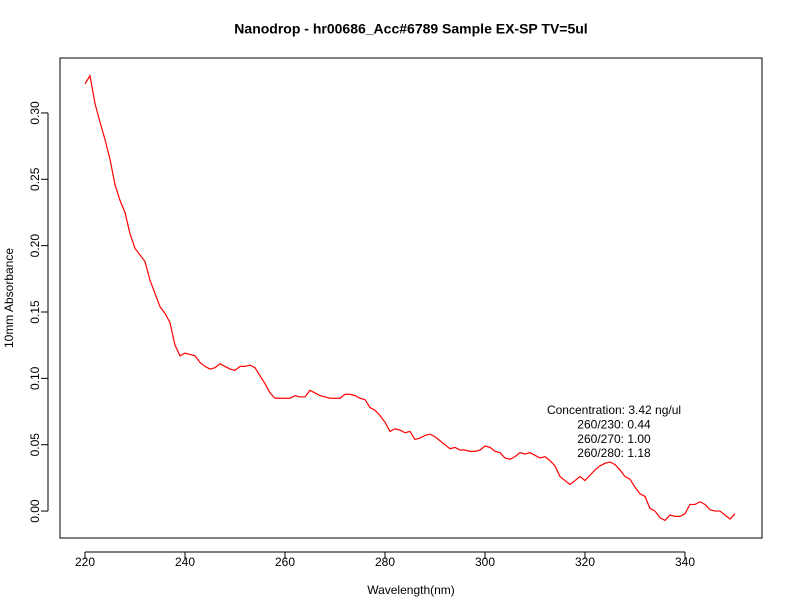  What do you see at coordinates (85, 562) in the screenshot?
I see `x-tick-label: 220` at bounding box center [85, 562].